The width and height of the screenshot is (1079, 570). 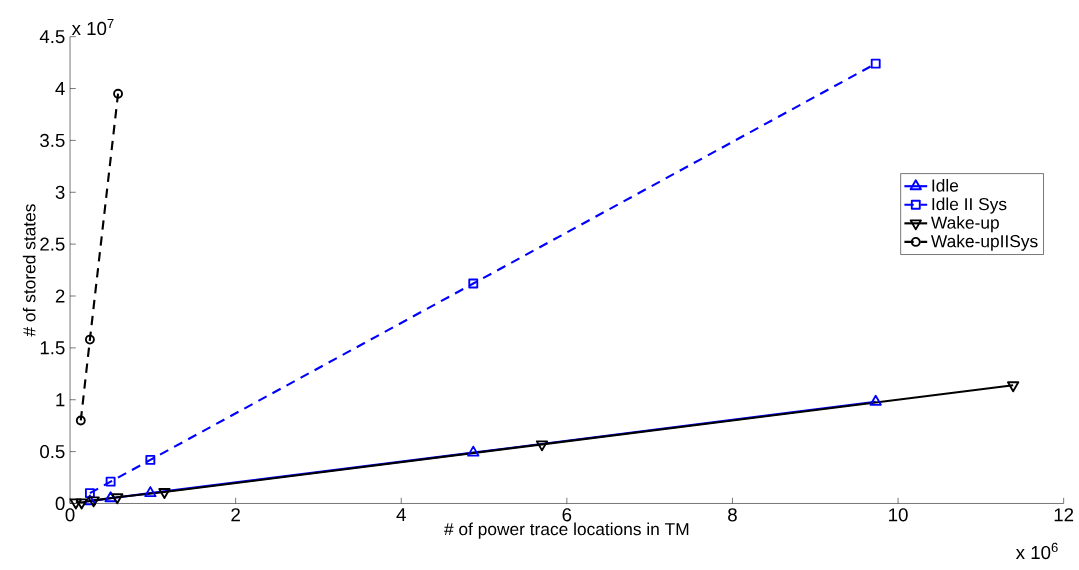 What do you see at coordinates (898, 515) in the screenshot?
I see `x-tick-label: 10` at bounding box center [898, 515].